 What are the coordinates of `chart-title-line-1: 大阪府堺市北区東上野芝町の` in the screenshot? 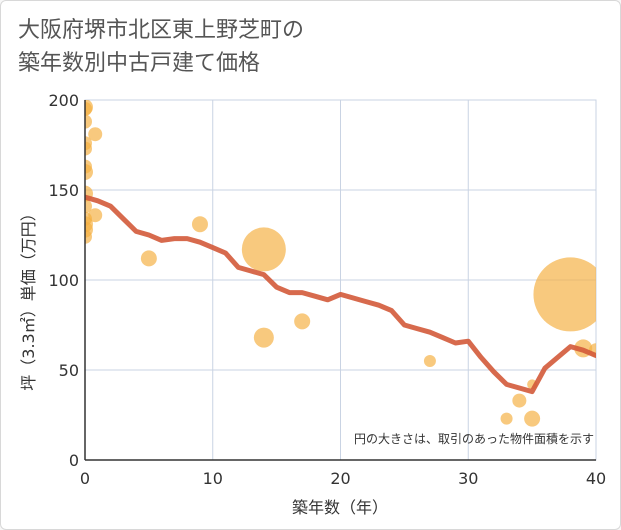 It's located at (161, 30).